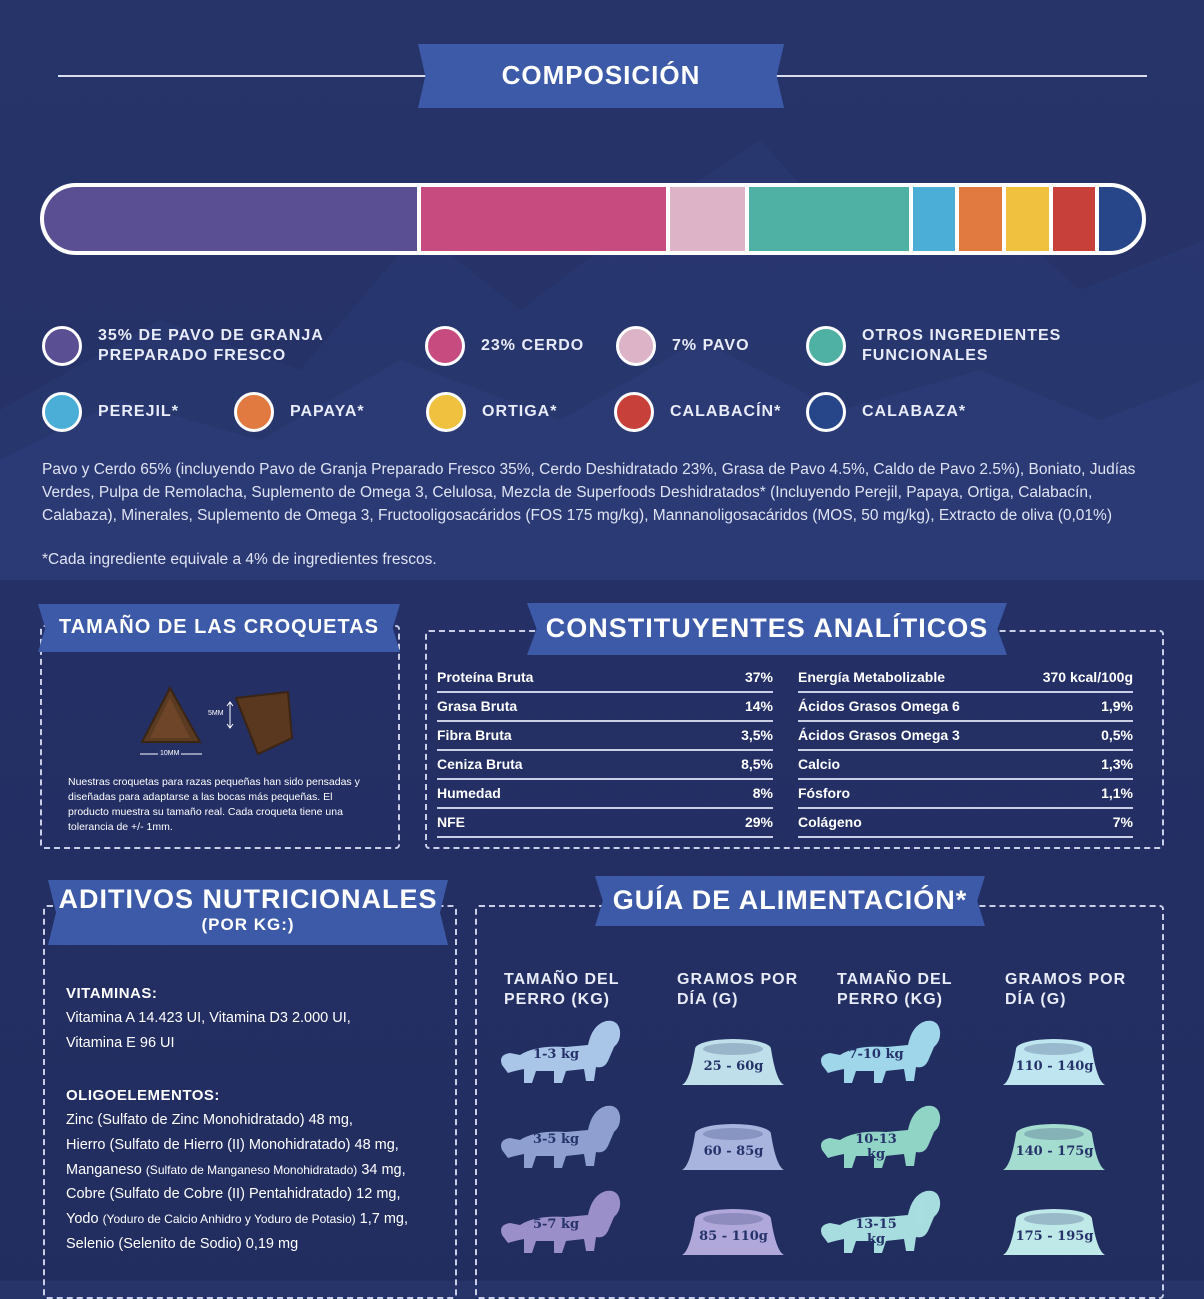 This screenshot has width=1204, height=1299. I want to click on analiticos-name: Grasa Bruta, so click(477, 706).